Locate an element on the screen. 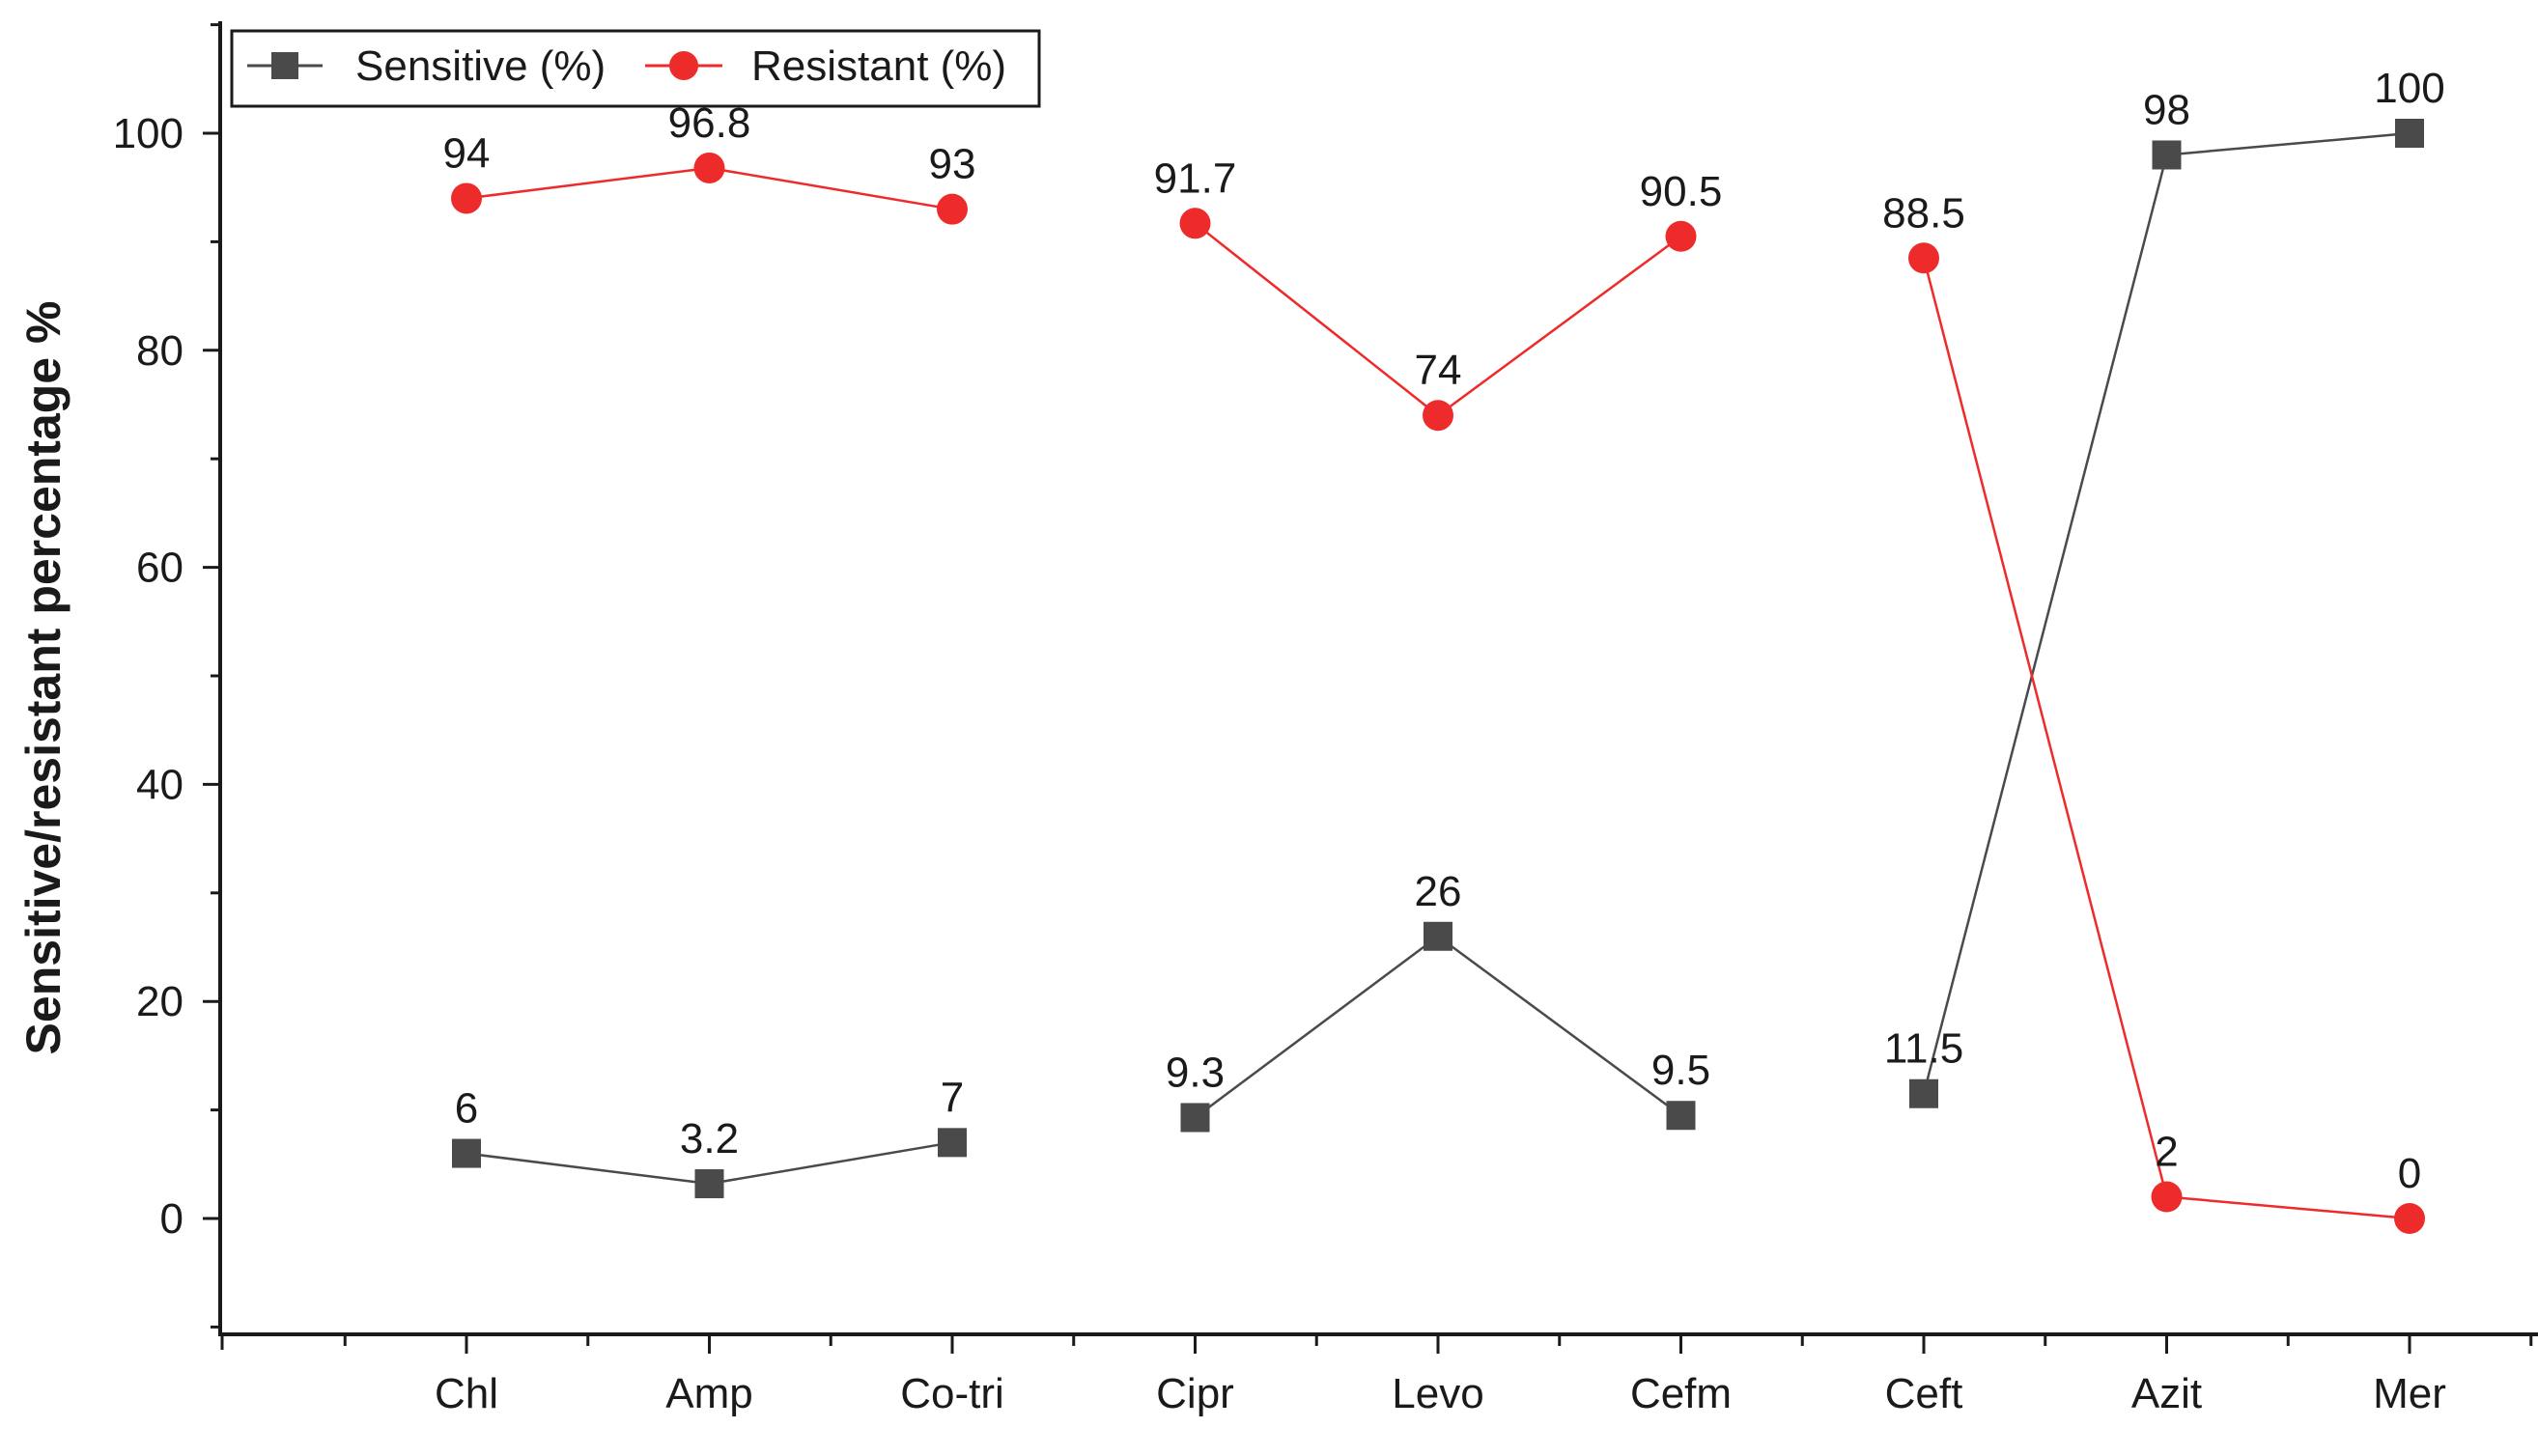 The height and width of the screenshot is (1456, 2538). y-tick-label: 80 is located at coordinates (159, 351).